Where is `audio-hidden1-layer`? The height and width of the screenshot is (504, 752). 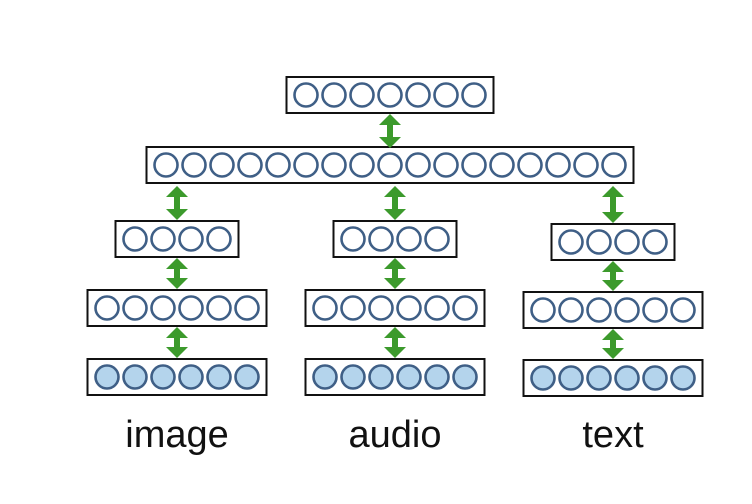
audio-hidden1-layer is located at coordinates (395, 308).